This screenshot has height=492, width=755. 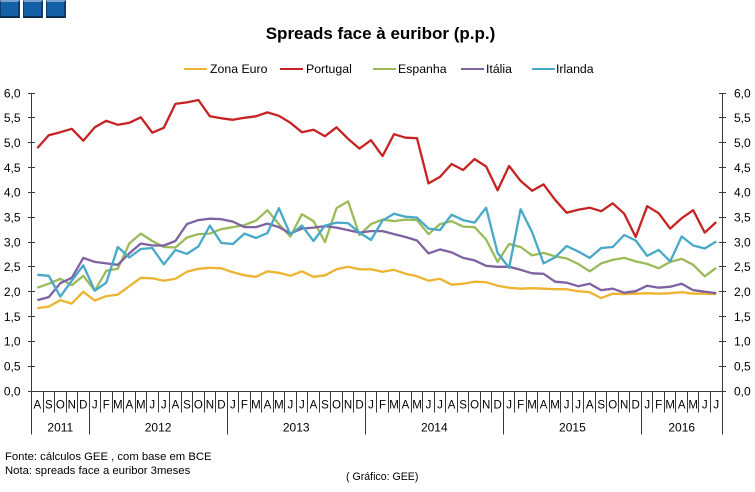 I want to click on svg-text: 2015, so click(x=572, y=428).